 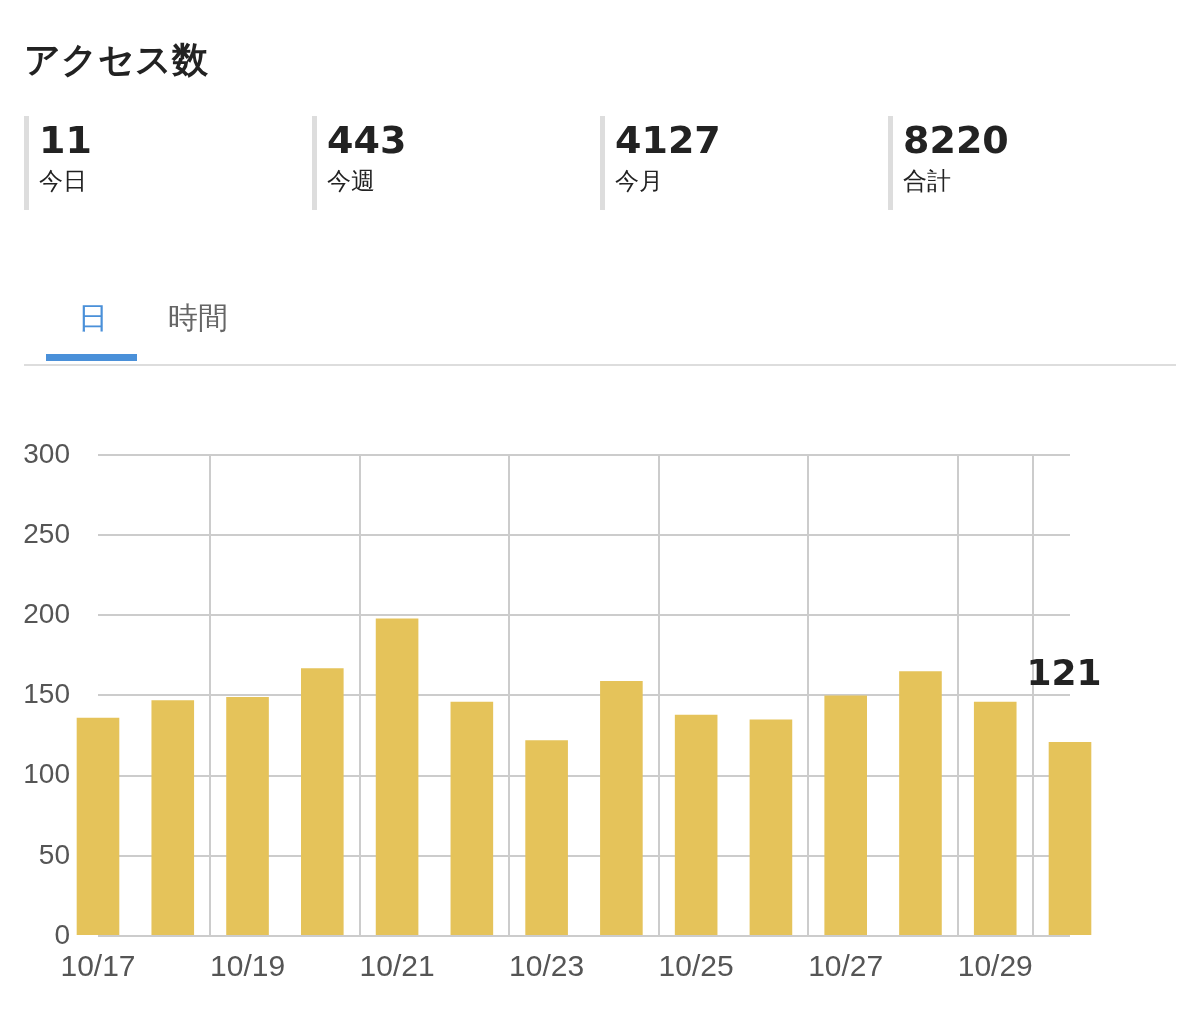 I want to click on text: 今月, so click(x=639, y=181).